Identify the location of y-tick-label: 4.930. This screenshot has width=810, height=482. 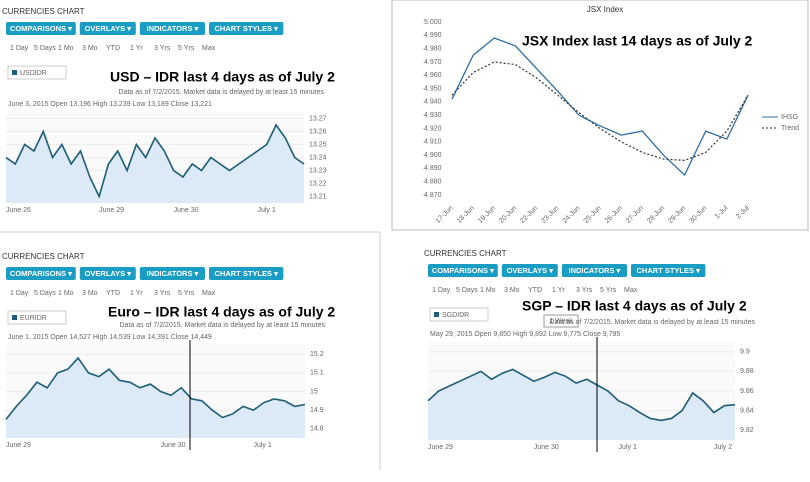
(433, 115).